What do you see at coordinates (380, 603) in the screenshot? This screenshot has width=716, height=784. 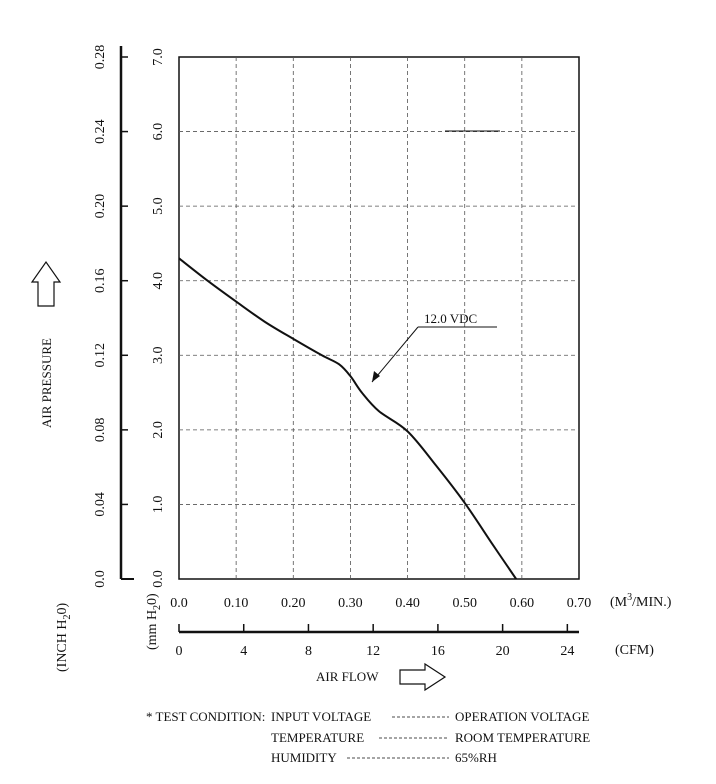 I see `x-tick-labels-m3min: 0.0 0.10 0.20 0.30 0.40 0.50 0.60 0.70` at bounding box center [380, 603].